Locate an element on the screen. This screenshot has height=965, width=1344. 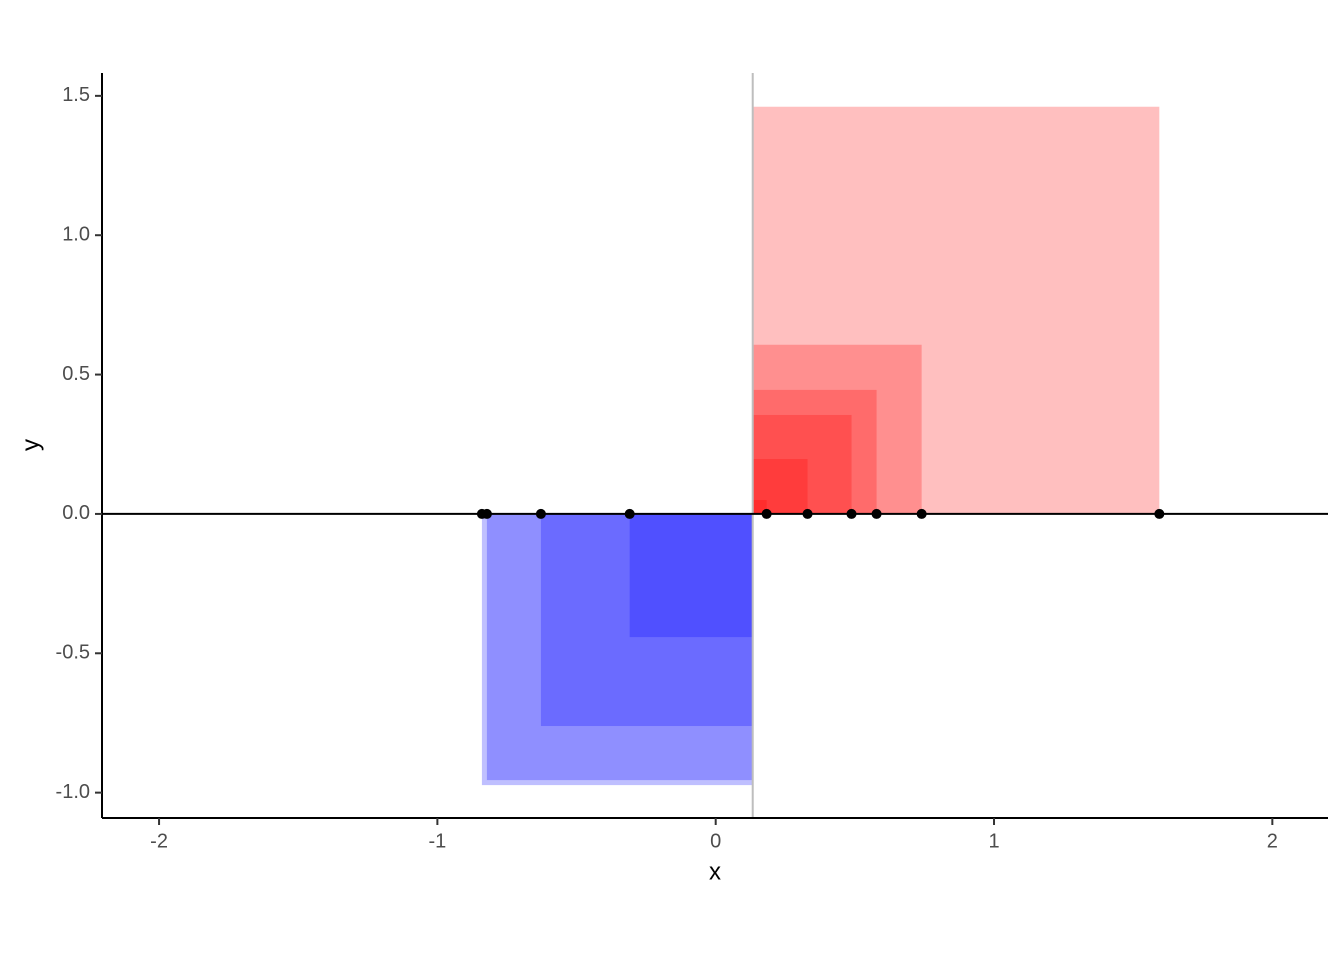
x-tick-label: -2 is located at coordinates (159, 841).